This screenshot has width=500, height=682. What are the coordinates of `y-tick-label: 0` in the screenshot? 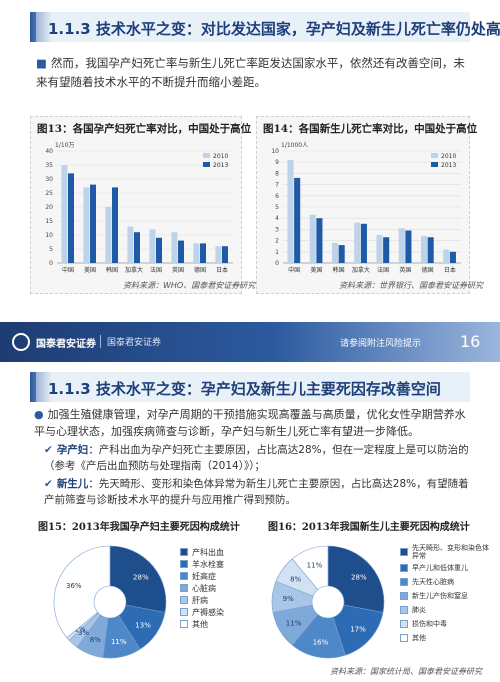 It's located at (277, 263).